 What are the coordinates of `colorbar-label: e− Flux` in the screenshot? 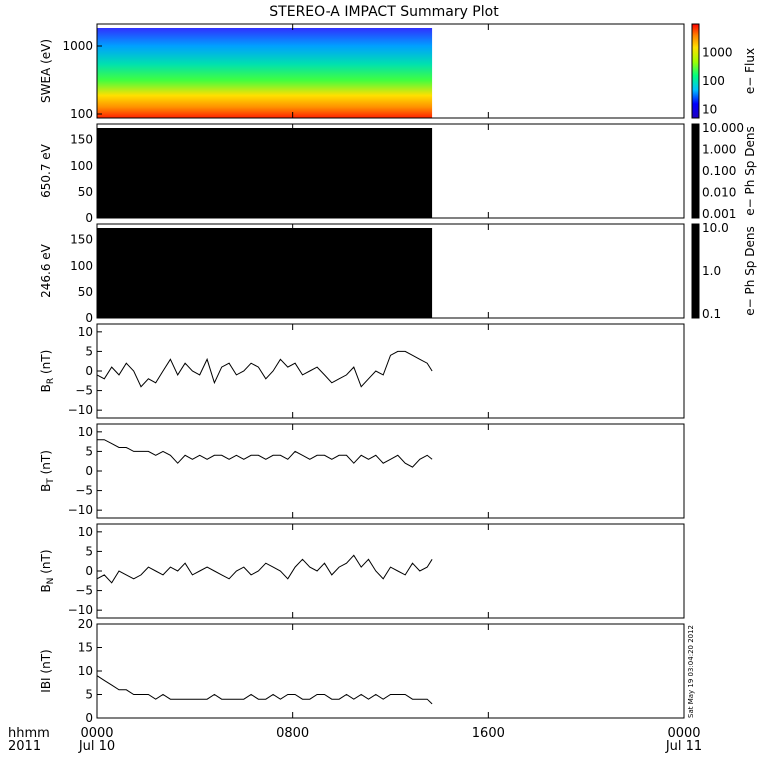 It's located at (750, 71).